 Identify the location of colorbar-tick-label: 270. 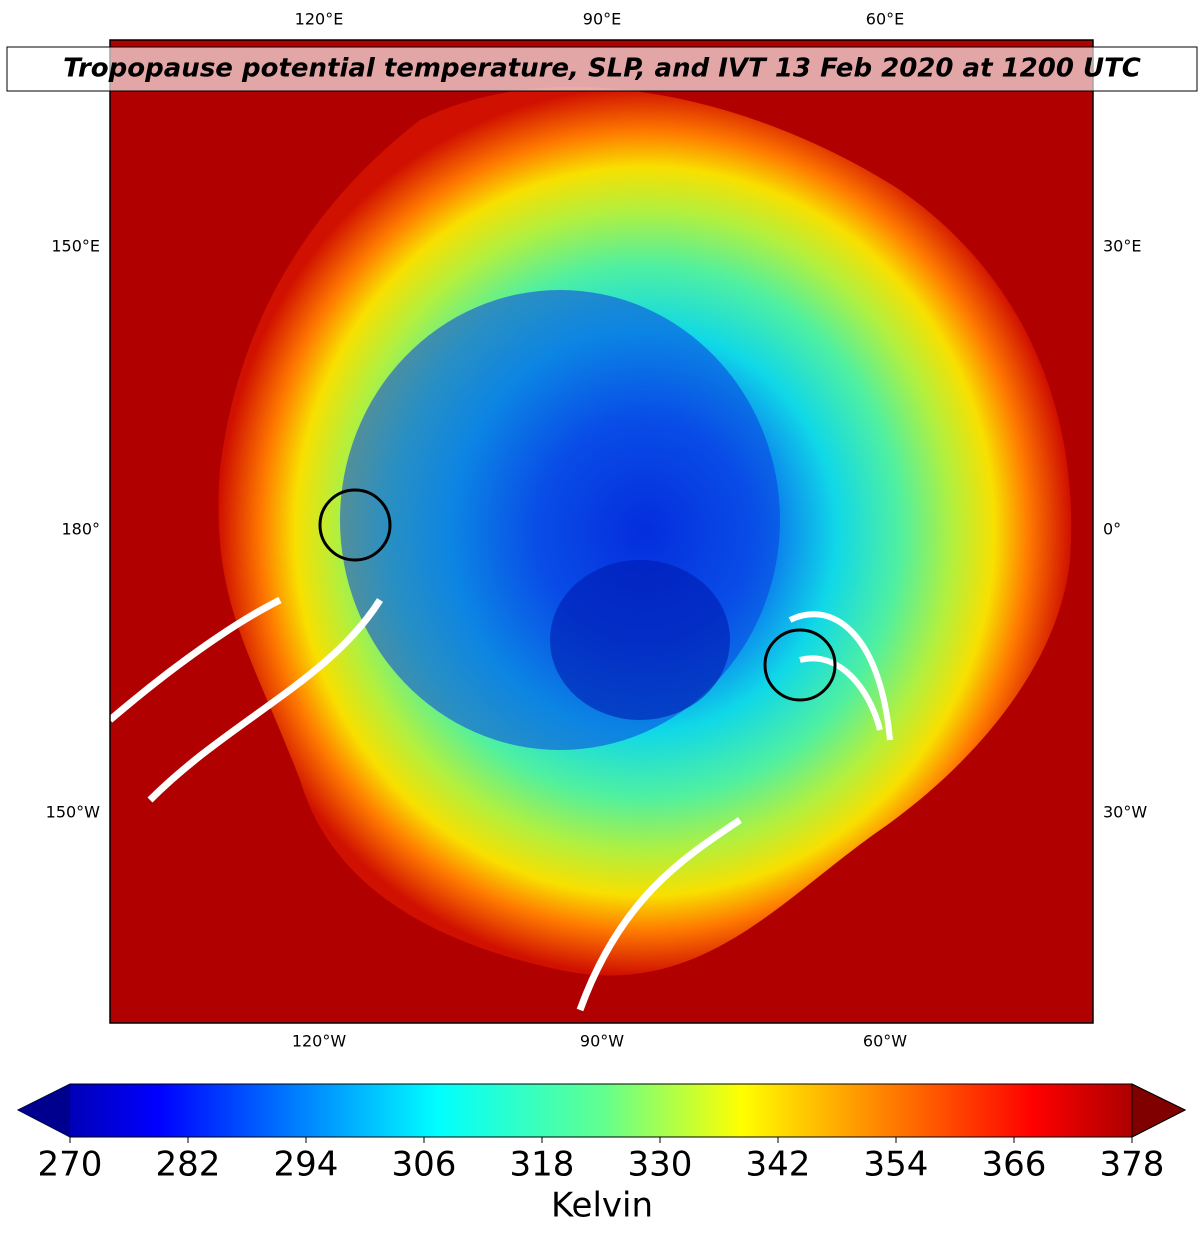
(70, 1165).